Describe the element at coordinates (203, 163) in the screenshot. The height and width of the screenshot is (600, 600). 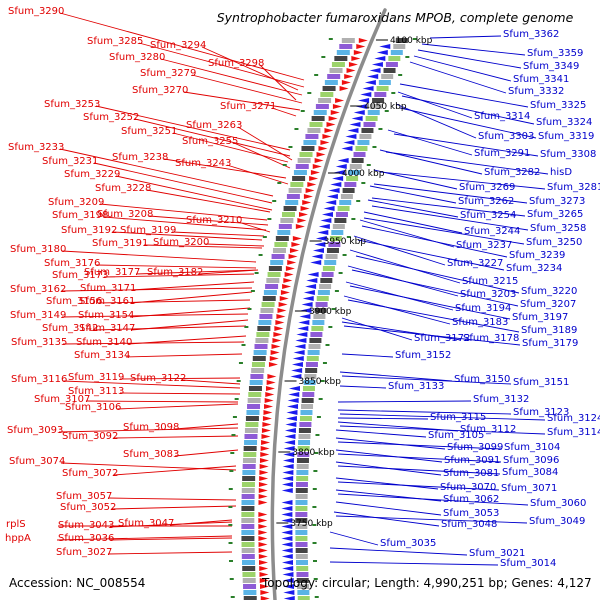
I see `gene-label-left: Sfum_3243` at that location.